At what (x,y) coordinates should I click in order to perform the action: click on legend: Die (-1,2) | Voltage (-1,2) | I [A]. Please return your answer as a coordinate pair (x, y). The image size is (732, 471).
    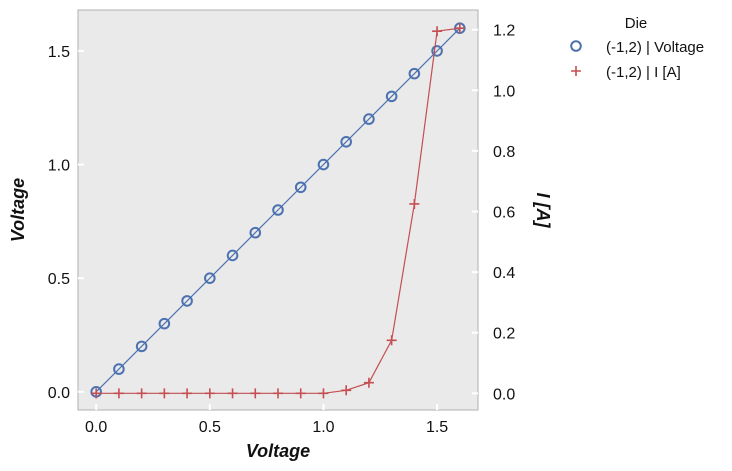
    Looking at the image, I should click on (637, 48).